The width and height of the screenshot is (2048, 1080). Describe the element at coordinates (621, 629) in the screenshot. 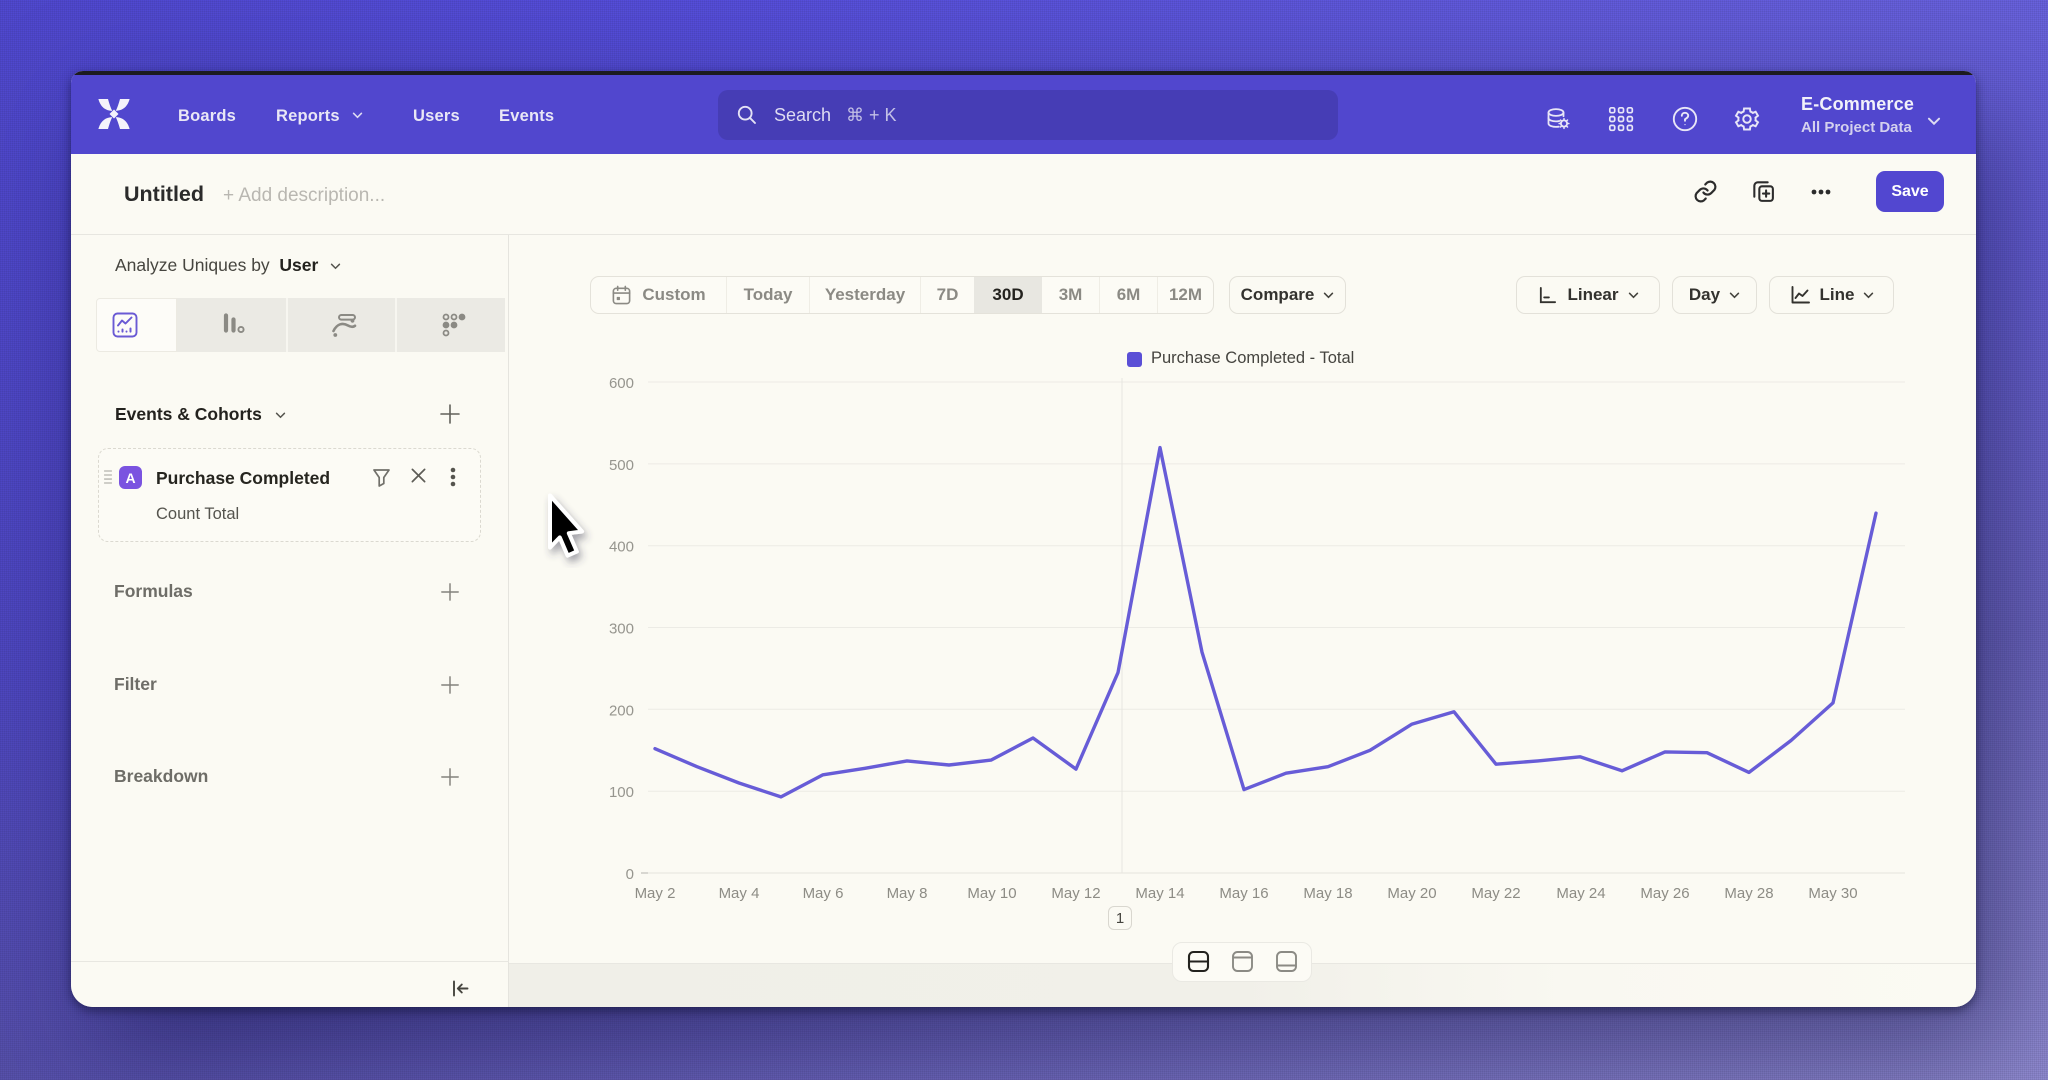

I see `svg-text: 300` at that location.